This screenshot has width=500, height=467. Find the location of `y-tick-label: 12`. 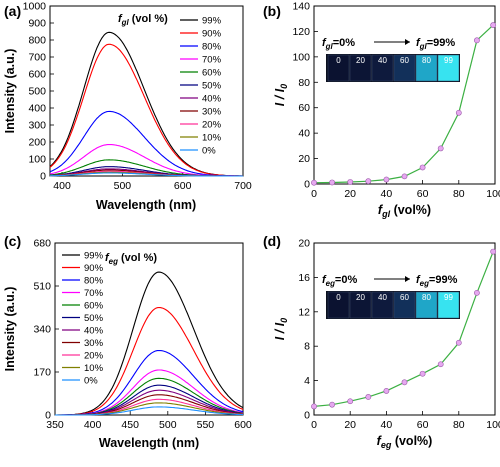

y-tick-label: 12 is located at coordinates (304, 312).